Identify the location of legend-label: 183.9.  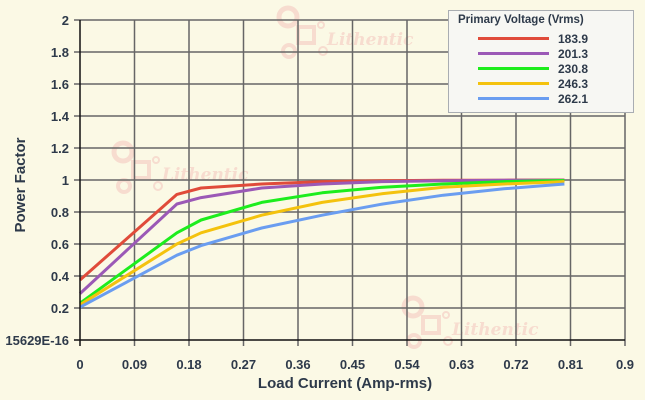
(573, 39).